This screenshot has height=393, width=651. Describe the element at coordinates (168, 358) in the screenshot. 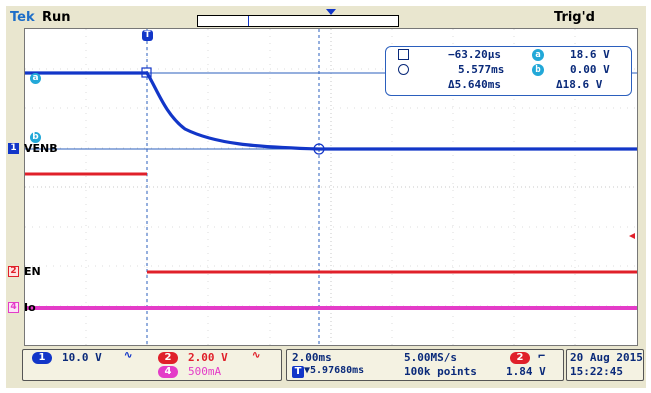

I see `ch2-scale-icon: 2` at that location.